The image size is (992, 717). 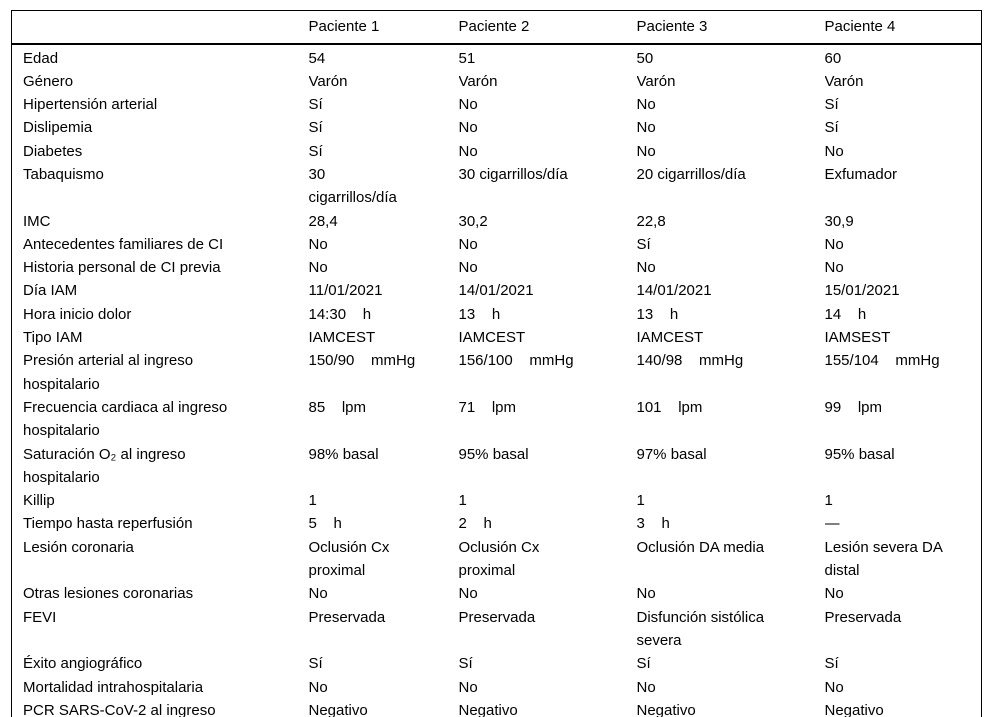 I want to click on cell-paciente-1: Preservada, so click(x=347, y=617).